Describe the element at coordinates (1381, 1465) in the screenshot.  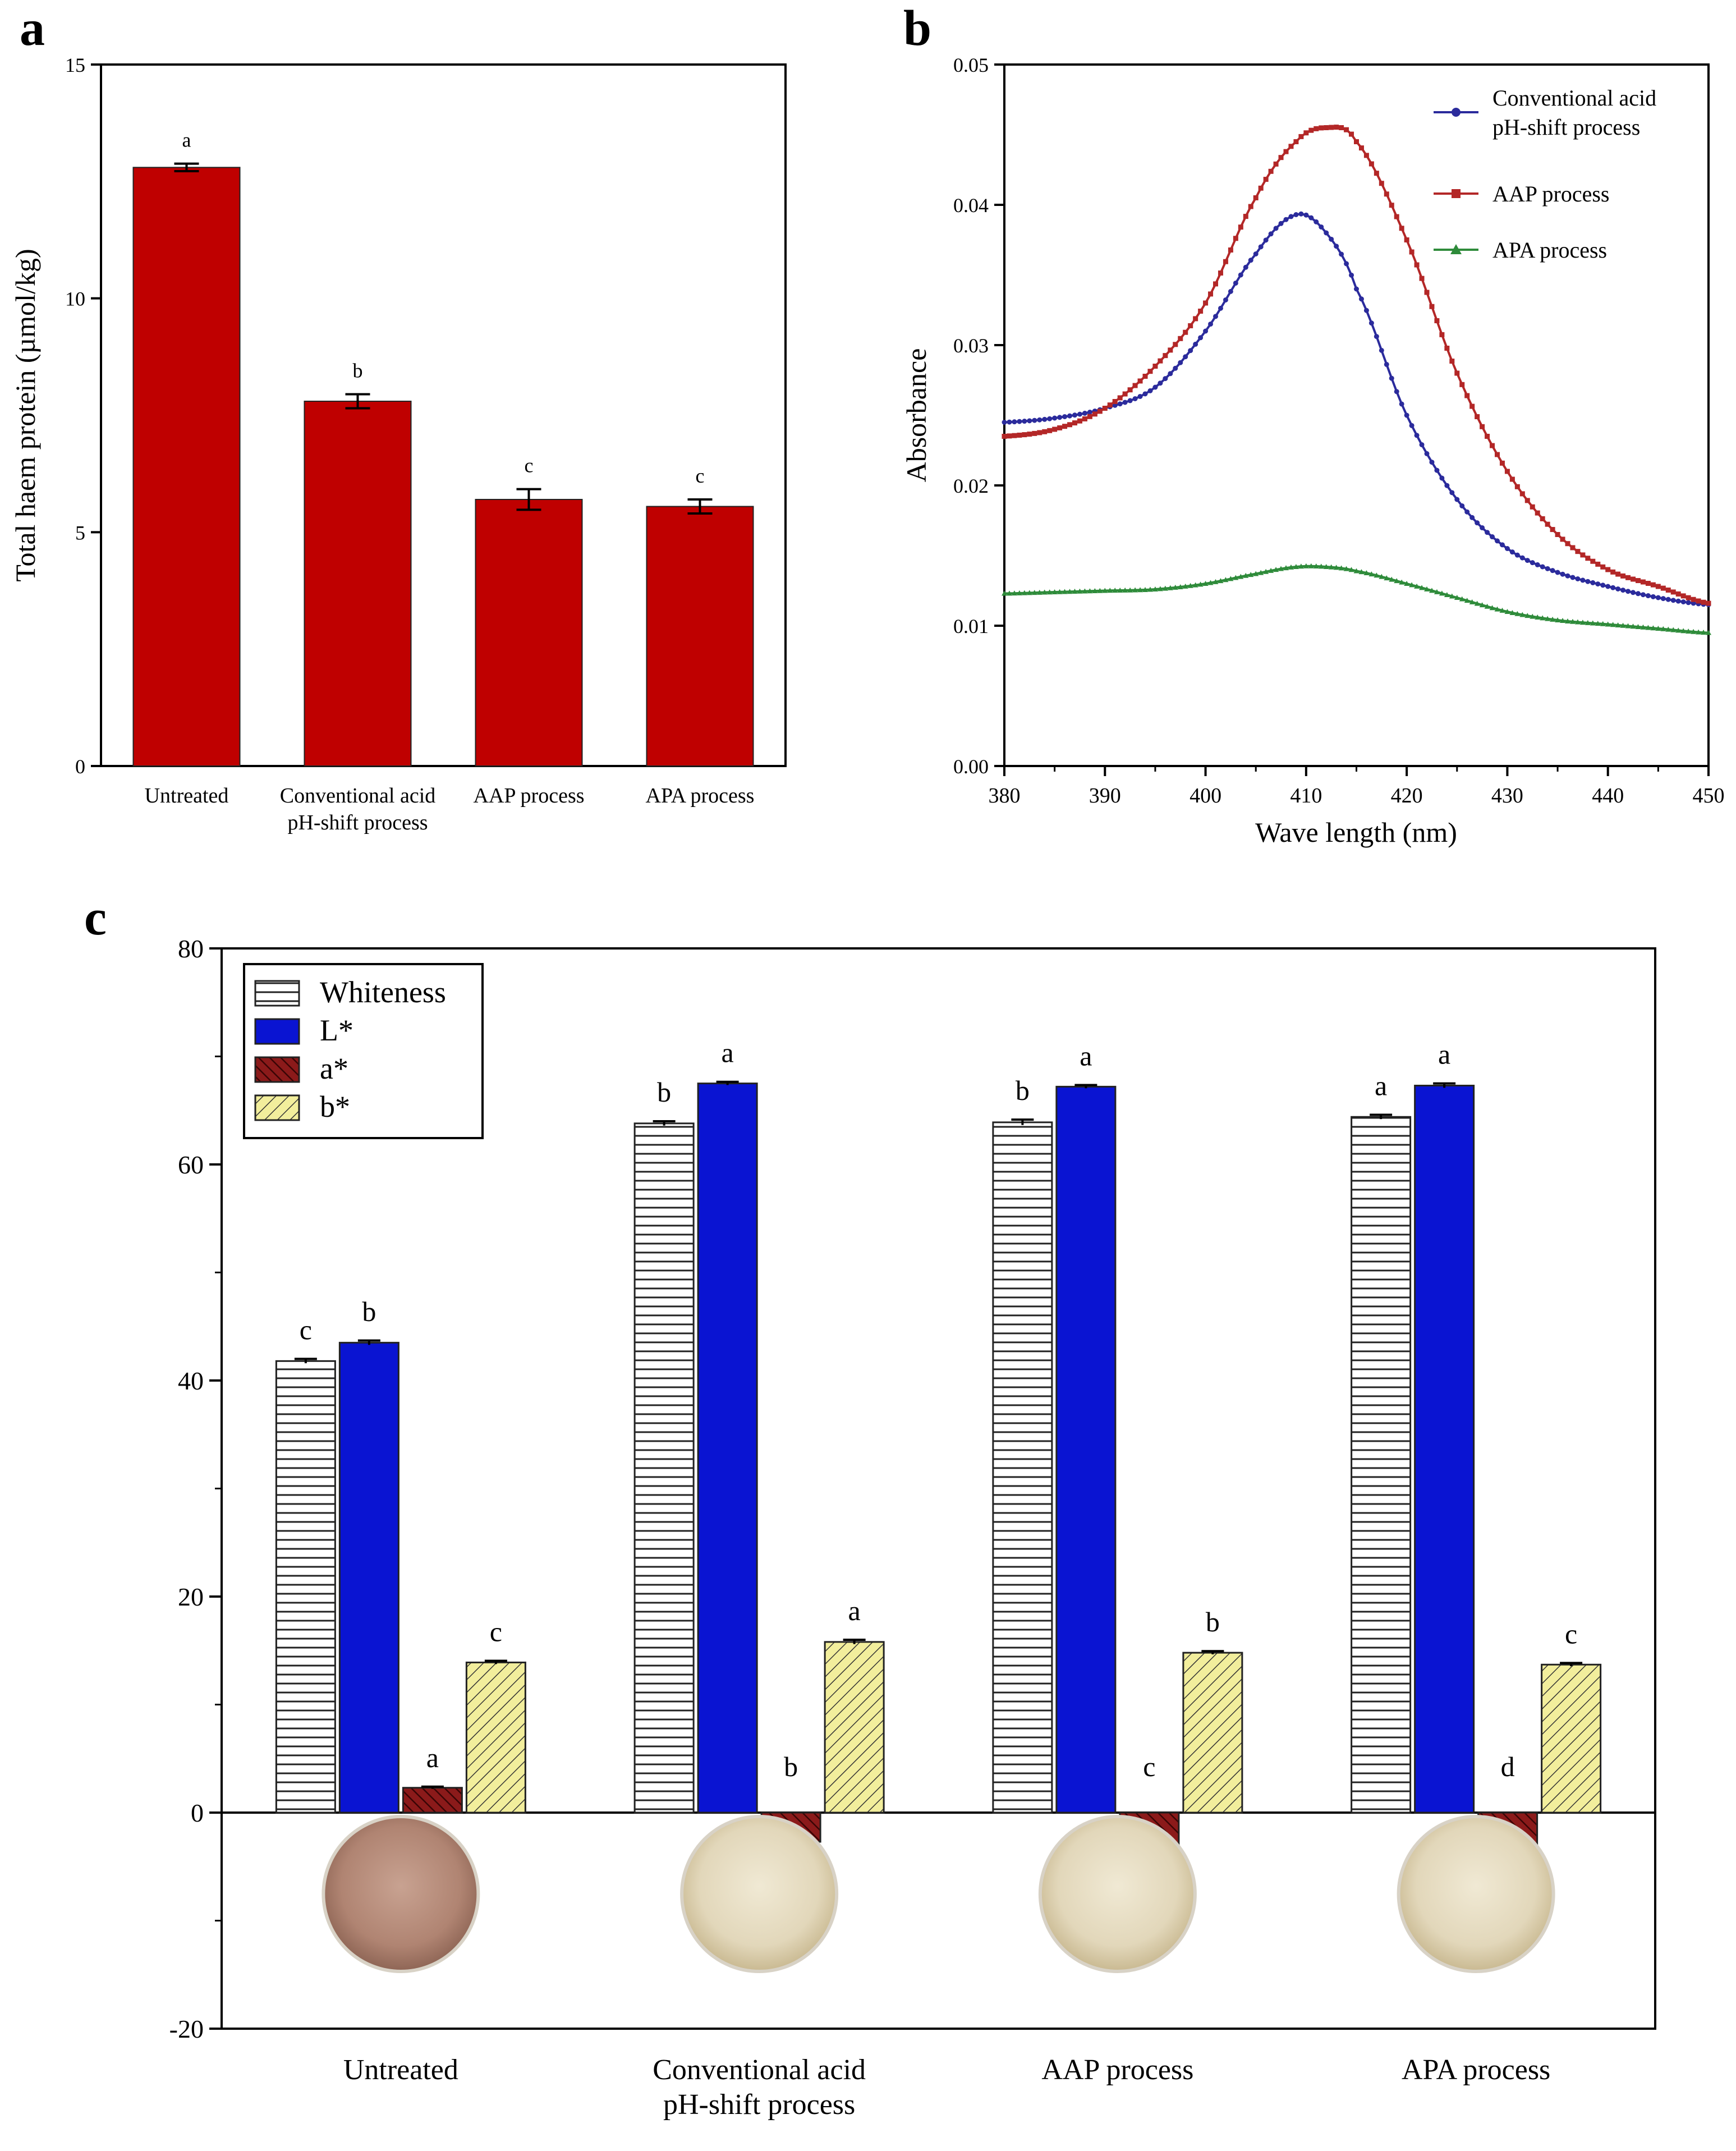
I see `bar-whiteness` at that location.